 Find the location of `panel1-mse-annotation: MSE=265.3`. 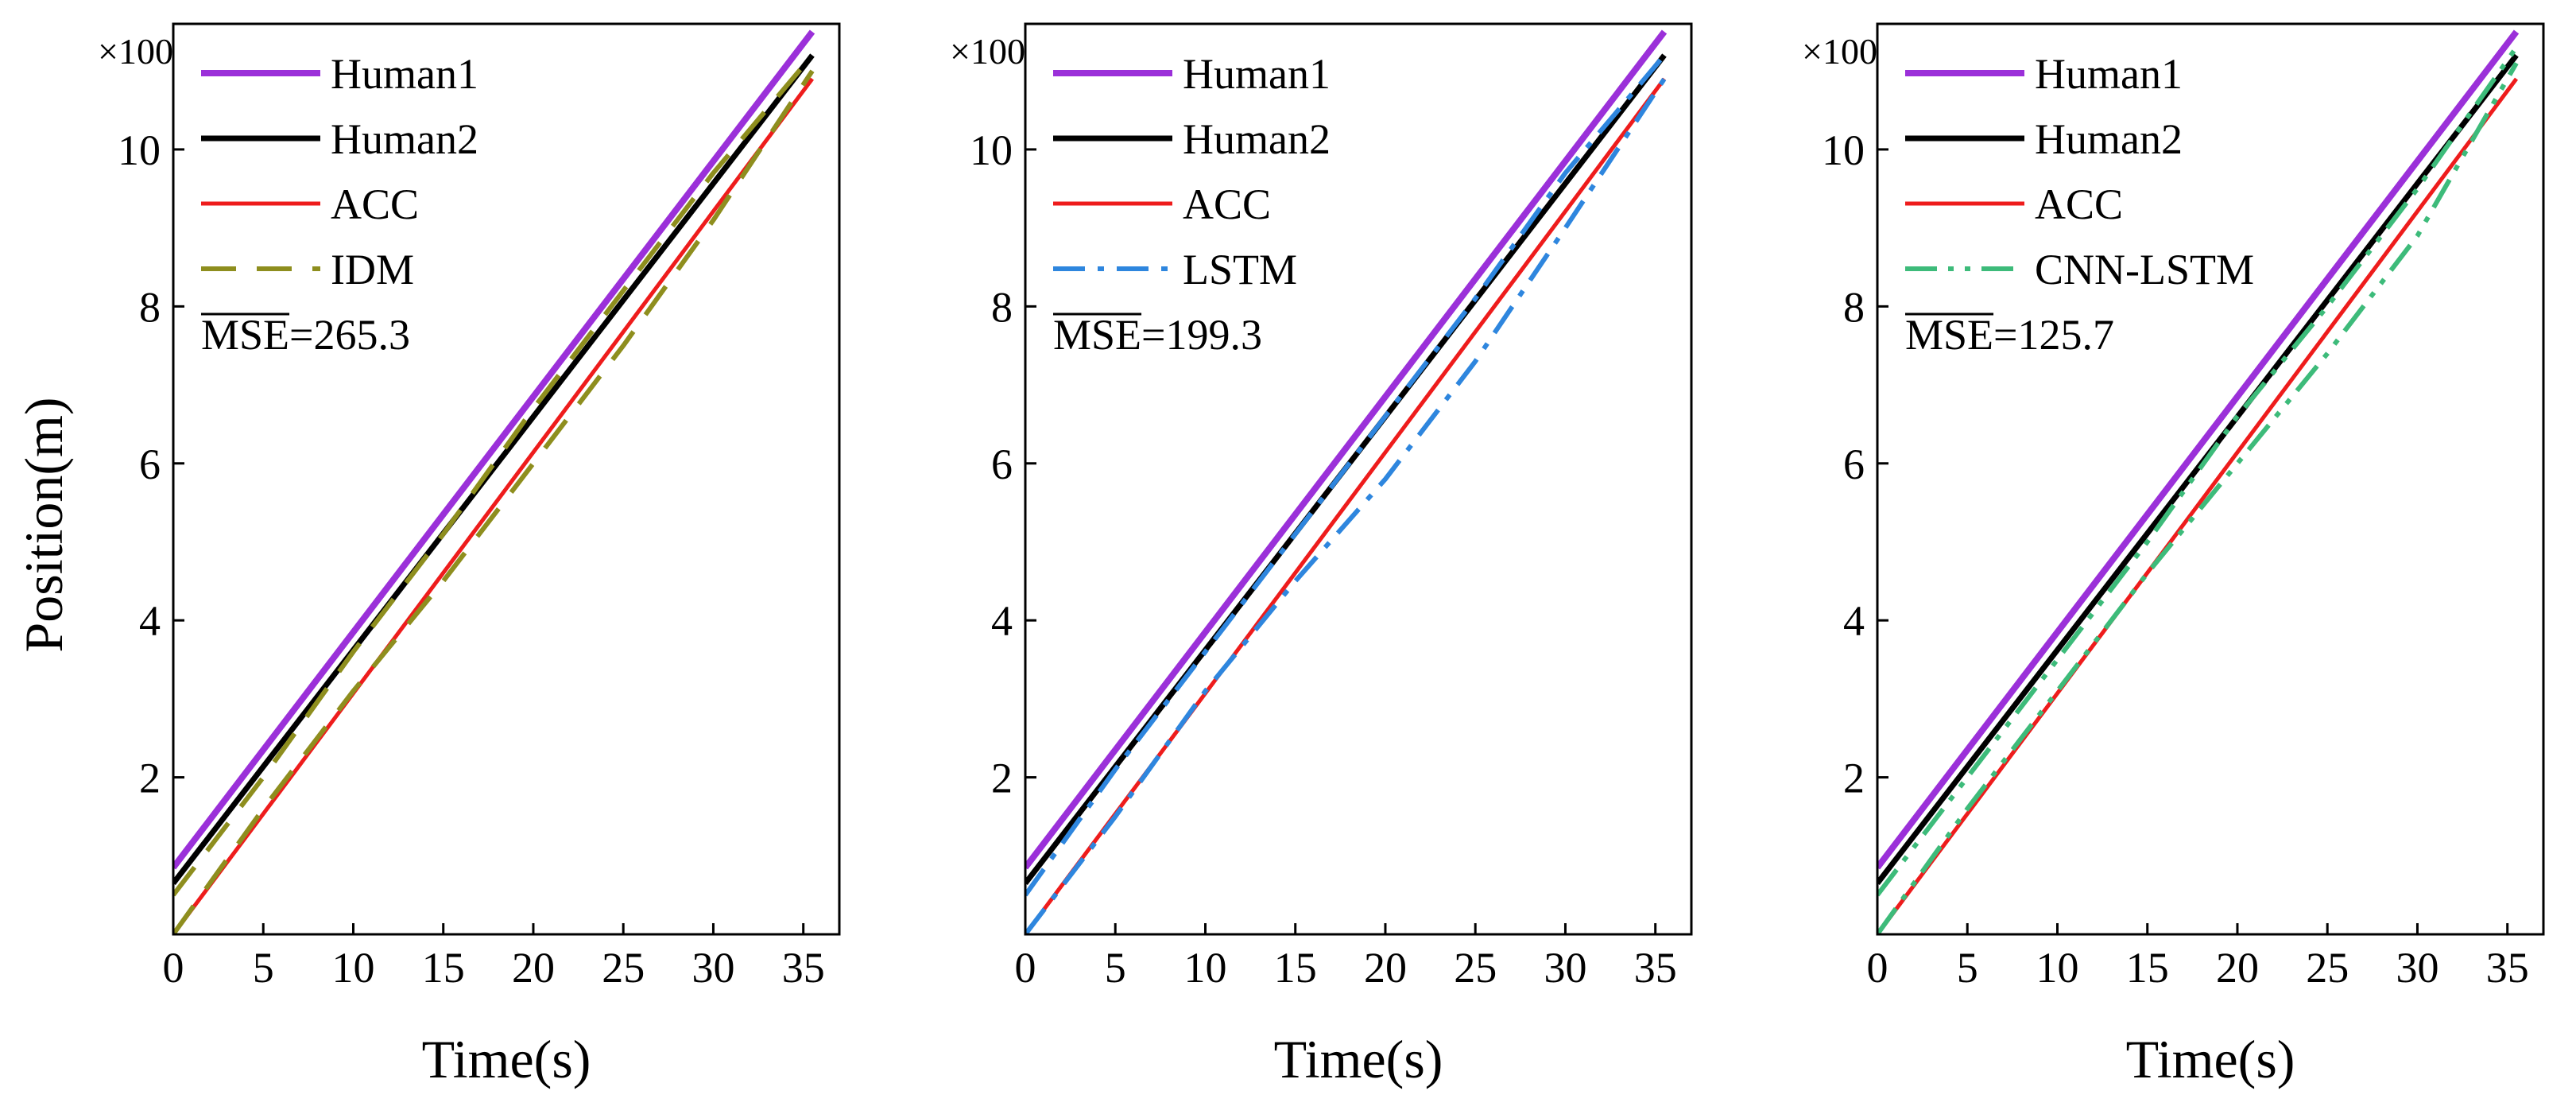

panel1-mse-annotation: MSE=265.3 is located at coordinates (305, 335).